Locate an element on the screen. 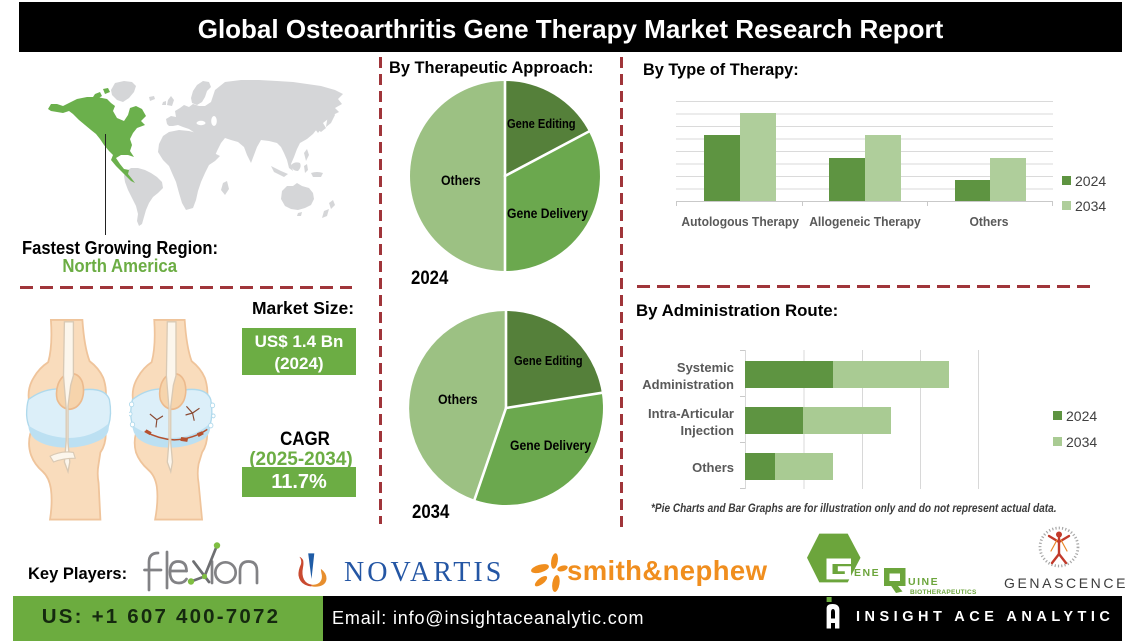 Image resolution: width=1140 pixels, height=641 pixels. svg-text: ENE is located at coordinates (867, 573).